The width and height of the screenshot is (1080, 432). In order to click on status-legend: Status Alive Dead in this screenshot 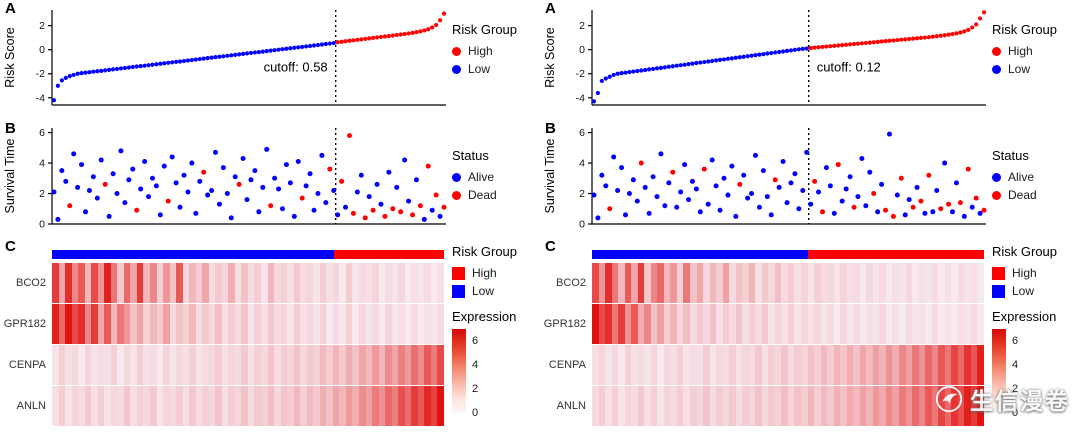, I will do `click(496, 176)`.